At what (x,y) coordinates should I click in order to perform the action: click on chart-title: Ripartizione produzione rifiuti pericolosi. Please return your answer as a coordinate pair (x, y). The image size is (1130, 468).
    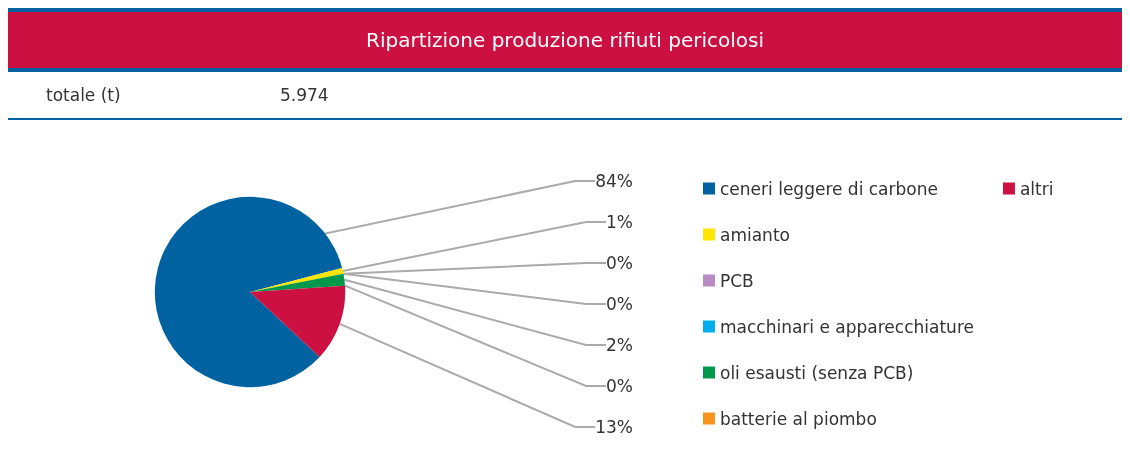
    Looking at the image, I should click on (565, 40).